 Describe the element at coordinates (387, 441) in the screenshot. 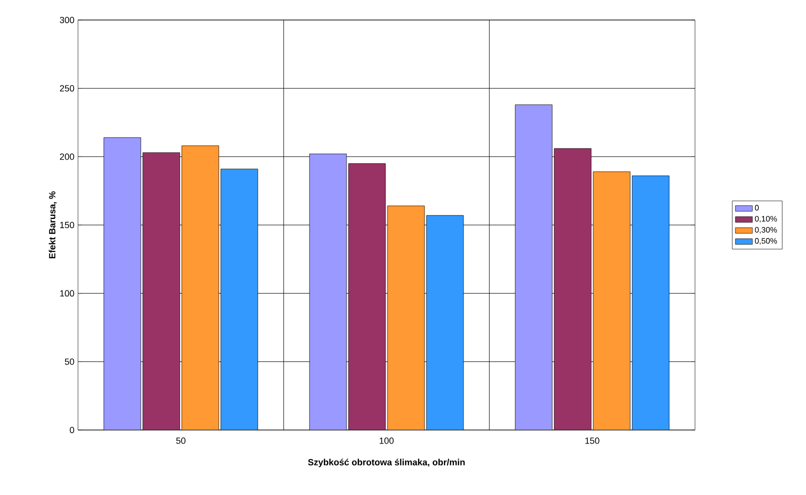

I see `x-tick-label: 100` at that location.